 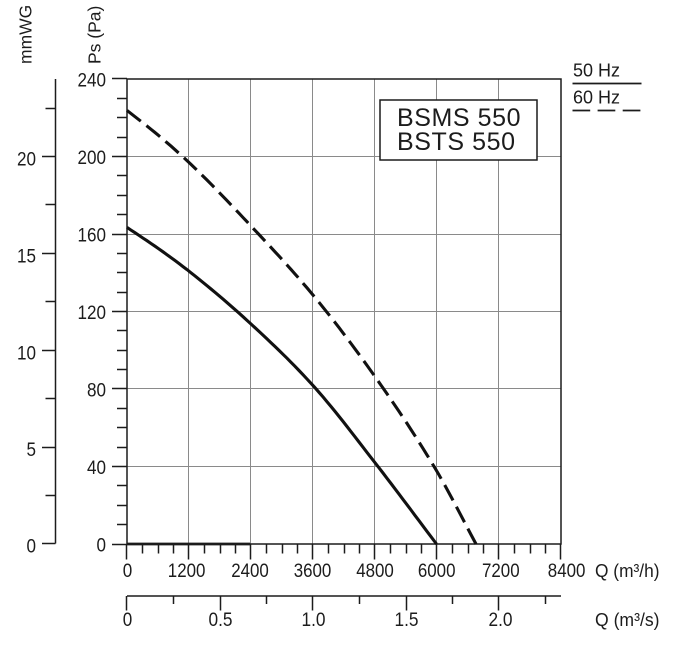 I want to click on svg-text: 1.0, so click(x=314, y=620).